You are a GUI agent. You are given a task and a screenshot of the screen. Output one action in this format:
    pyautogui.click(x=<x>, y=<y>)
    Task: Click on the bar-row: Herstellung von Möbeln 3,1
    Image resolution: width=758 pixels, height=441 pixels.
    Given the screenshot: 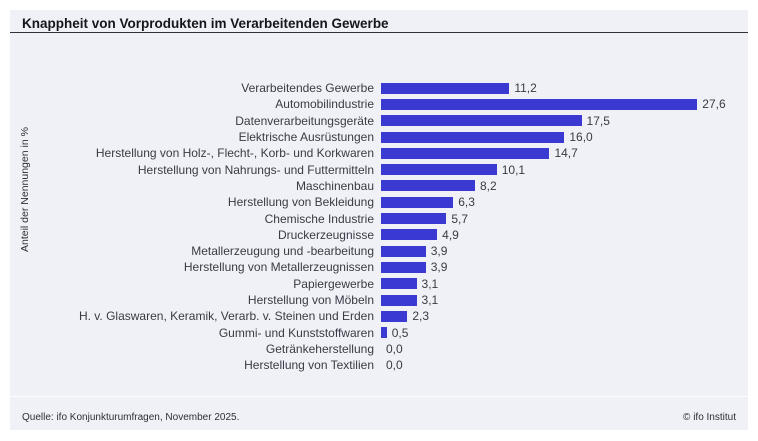 What is the action you would take?
    pyautogui.click(x=382, y=300)
    